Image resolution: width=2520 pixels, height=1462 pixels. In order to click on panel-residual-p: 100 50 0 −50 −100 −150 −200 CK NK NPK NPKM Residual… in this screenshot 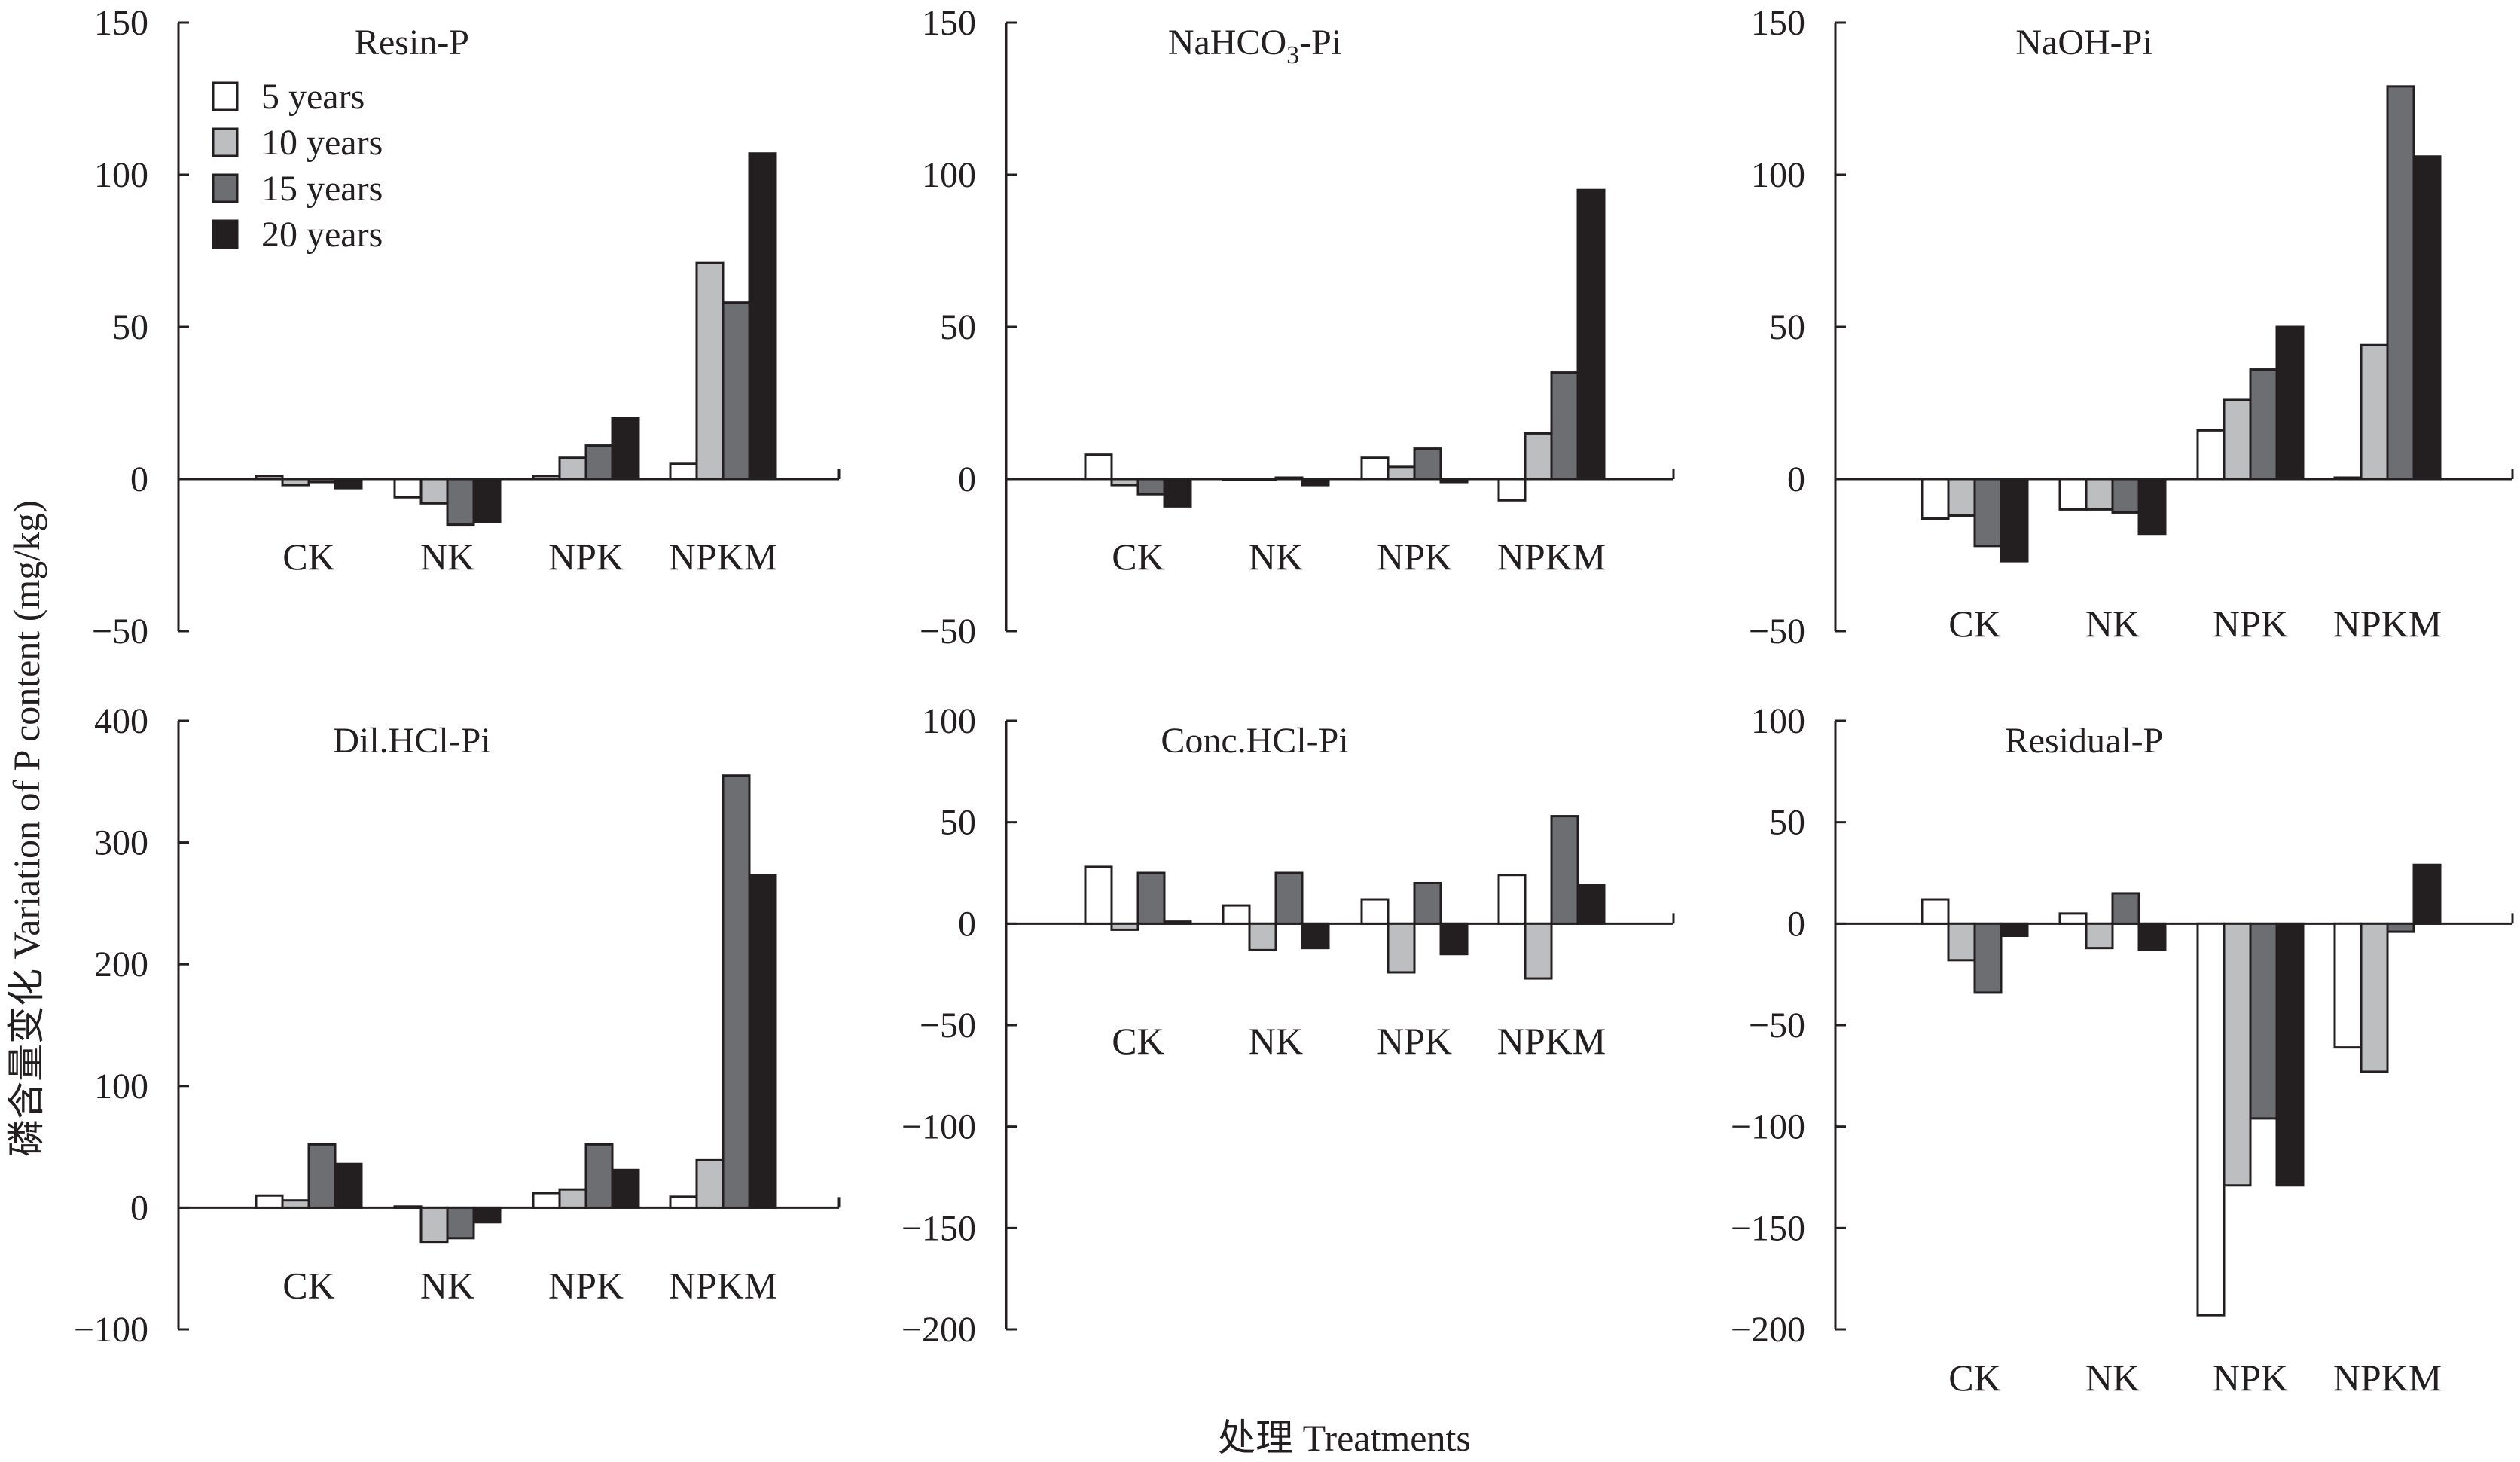, I will do `click(2122, 1050)`.